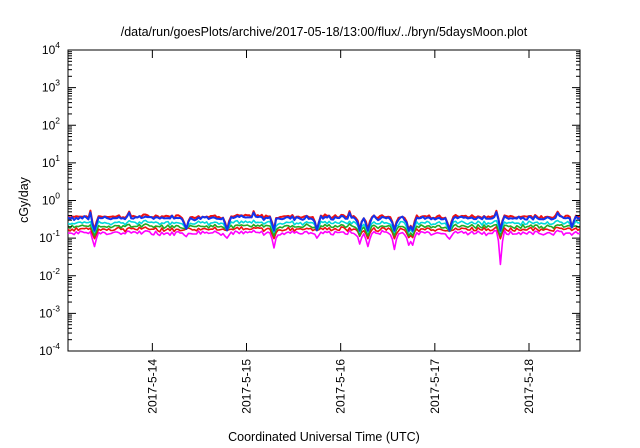 The image size is (640, 448). What do you see at coordinates (51, 86) in the screenshot?
I see `y-tick-label: 10³` at bounding box center [51, 86].